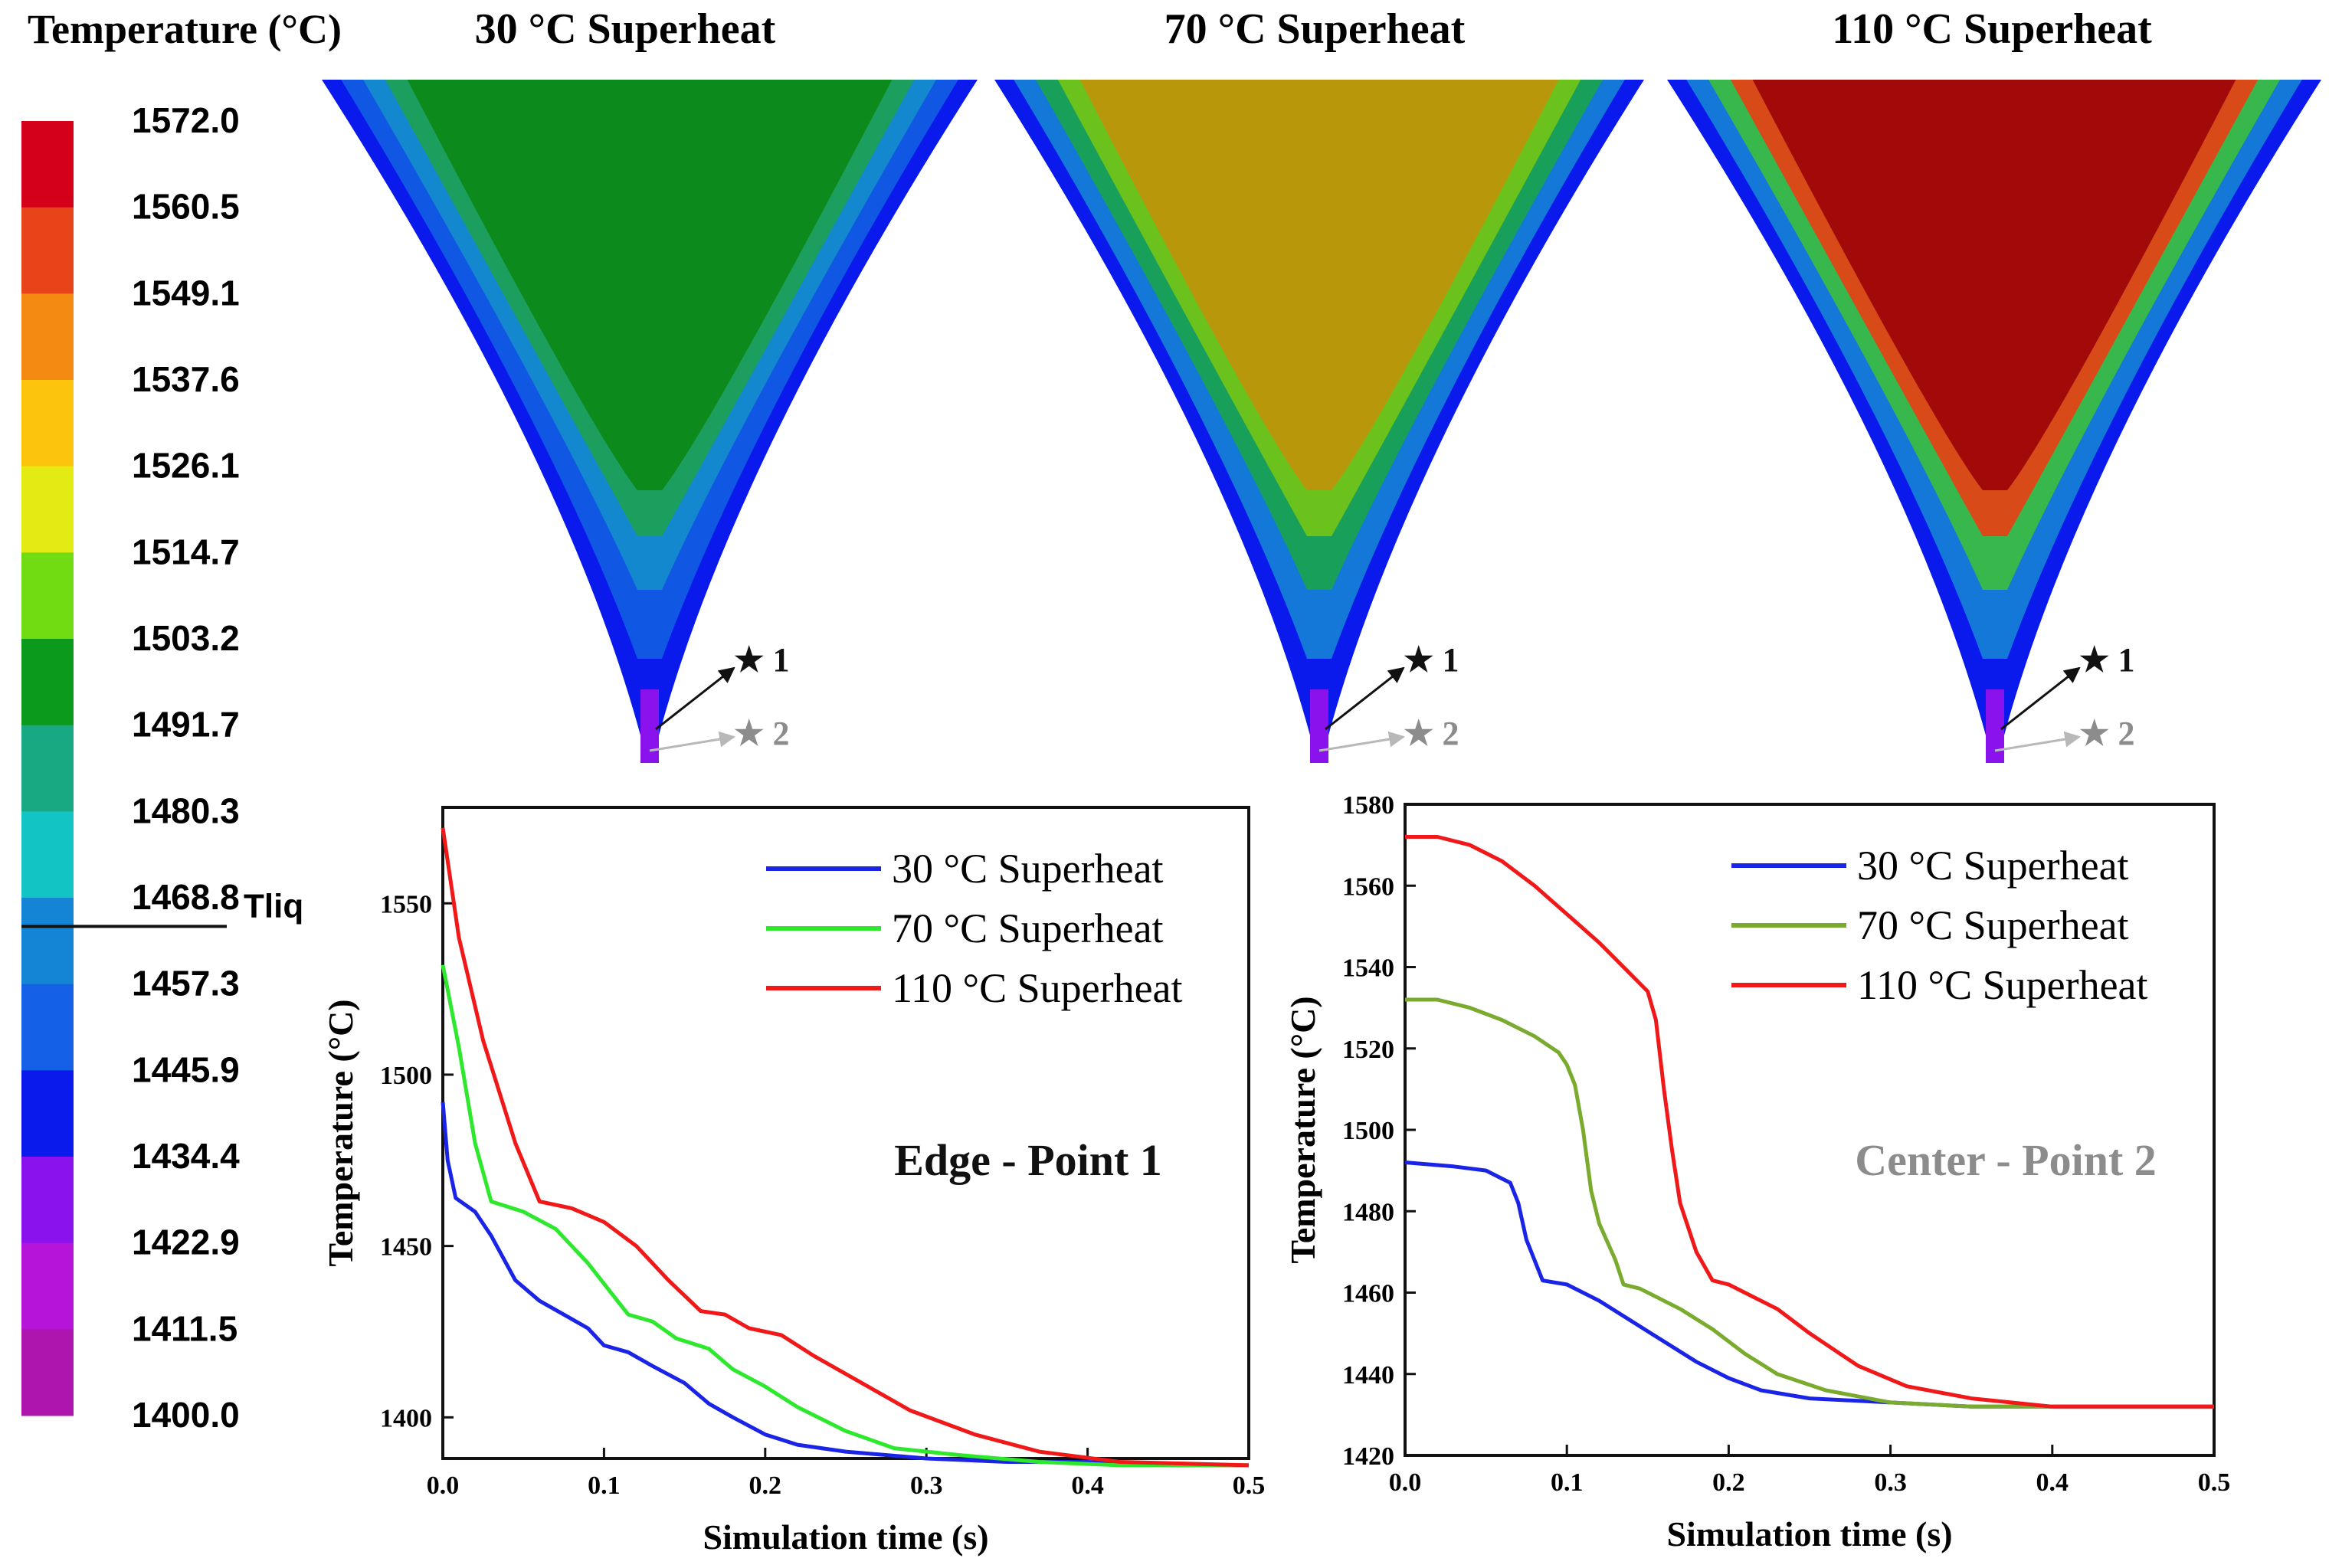 The image size is (2329, 1568). What do you see at coordinates (1992, 29) in the screenshot?
I see `contour-title: 110 °C Superheat` at bounding box center [1992, 29].